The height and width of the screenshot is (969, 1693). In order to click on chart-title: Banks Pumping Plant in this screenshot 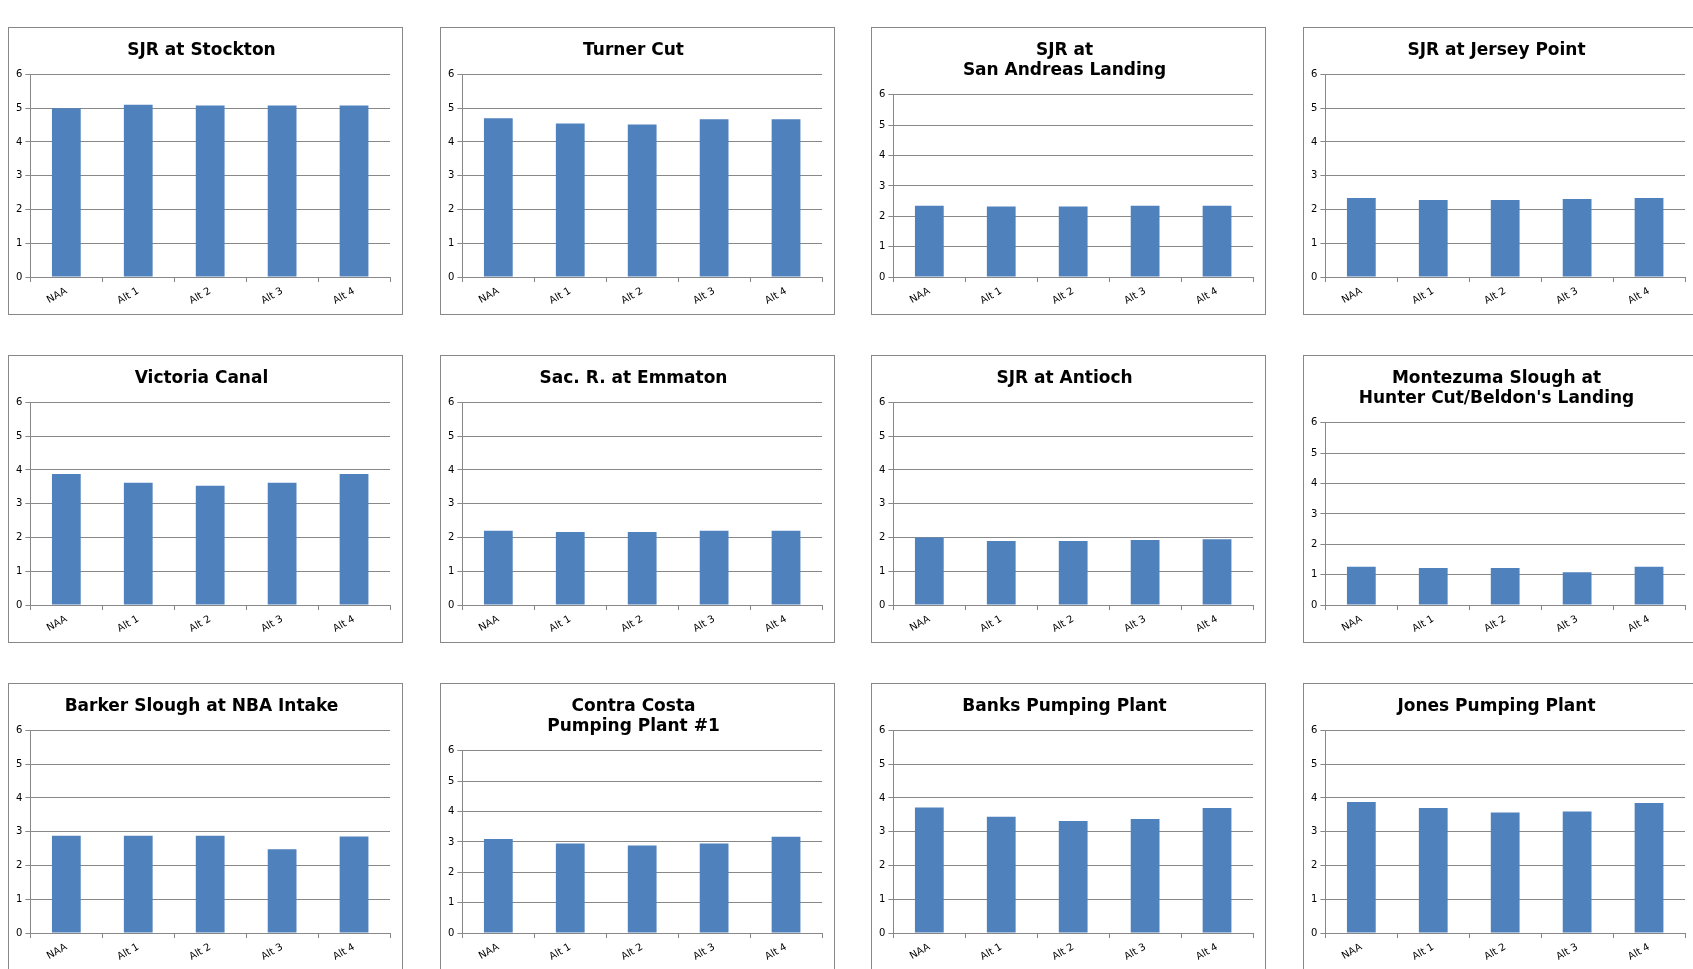, I will do `click(1064, 704)`.